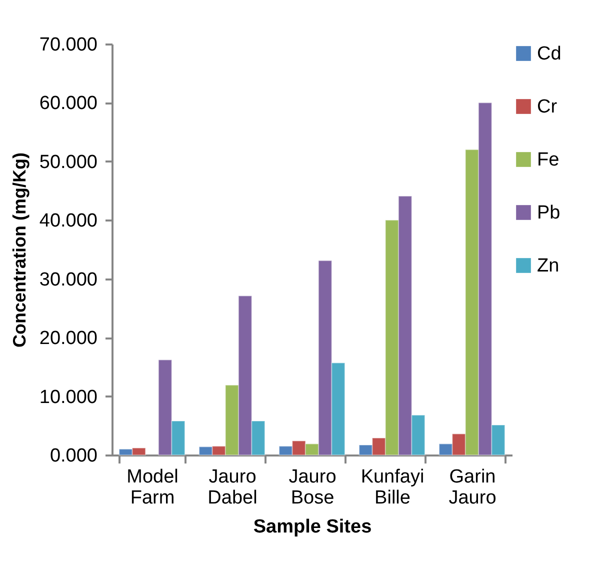  Describe the element at coordinates (152, 487) in the screenshot. I see `x-tick-label: Model Farm` at that location.